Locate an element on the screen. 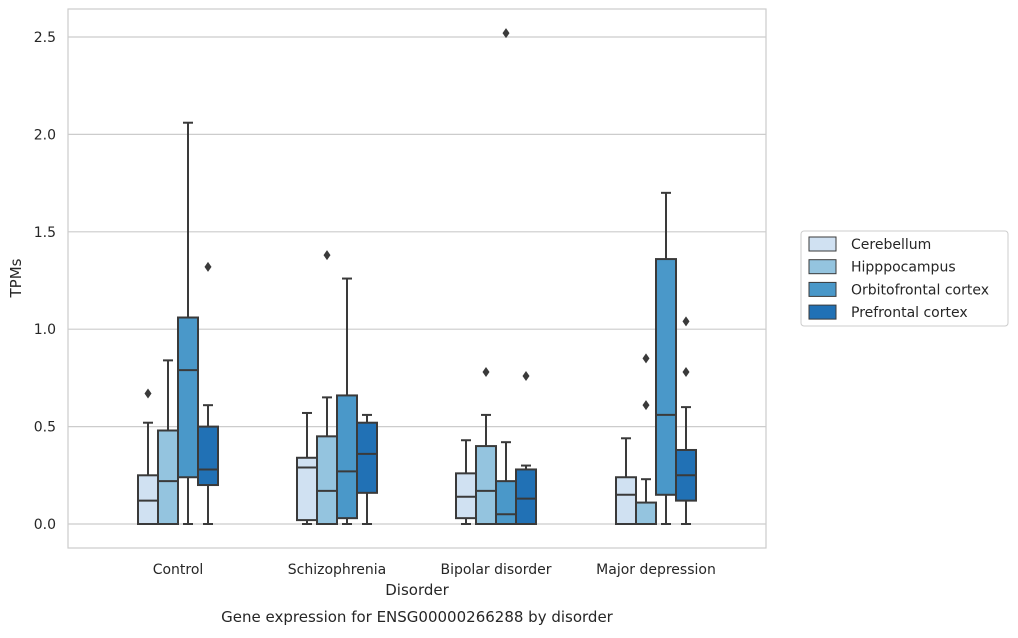 This screenshot has height=638, width=1018. y-tick-label: 0.0 is located at coordinates (45, 525).